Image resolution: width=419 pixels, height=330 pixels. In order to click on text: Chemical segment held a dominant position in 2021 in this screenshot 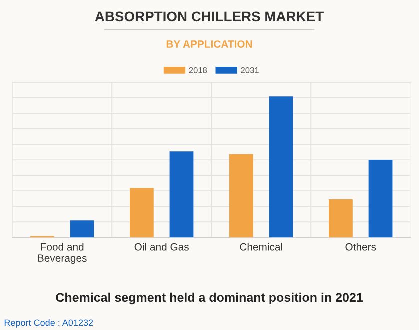, I will do `click(210, 298)`.